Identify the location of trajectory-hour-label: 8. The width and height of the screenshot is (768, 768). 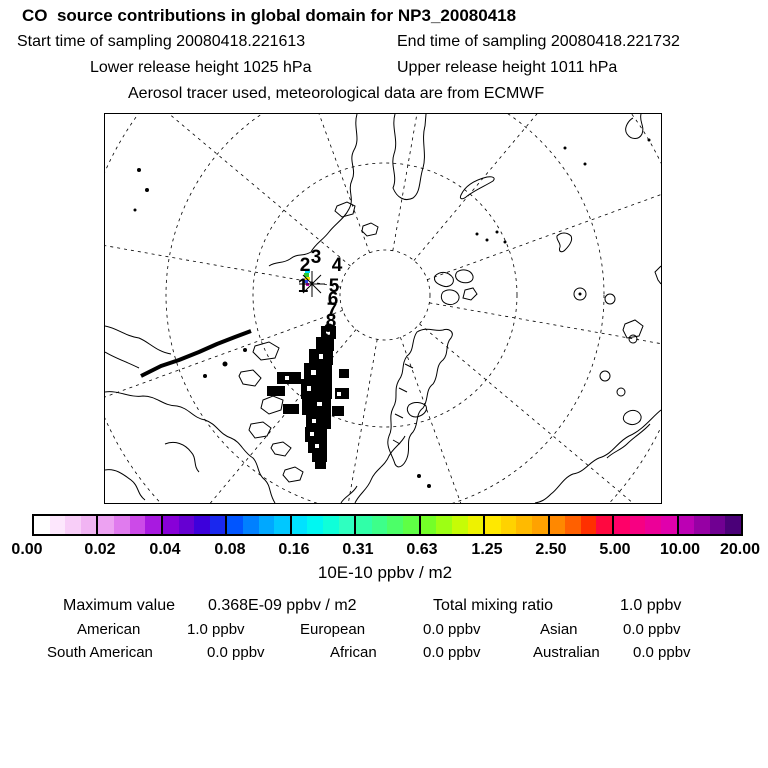
(331, 321).